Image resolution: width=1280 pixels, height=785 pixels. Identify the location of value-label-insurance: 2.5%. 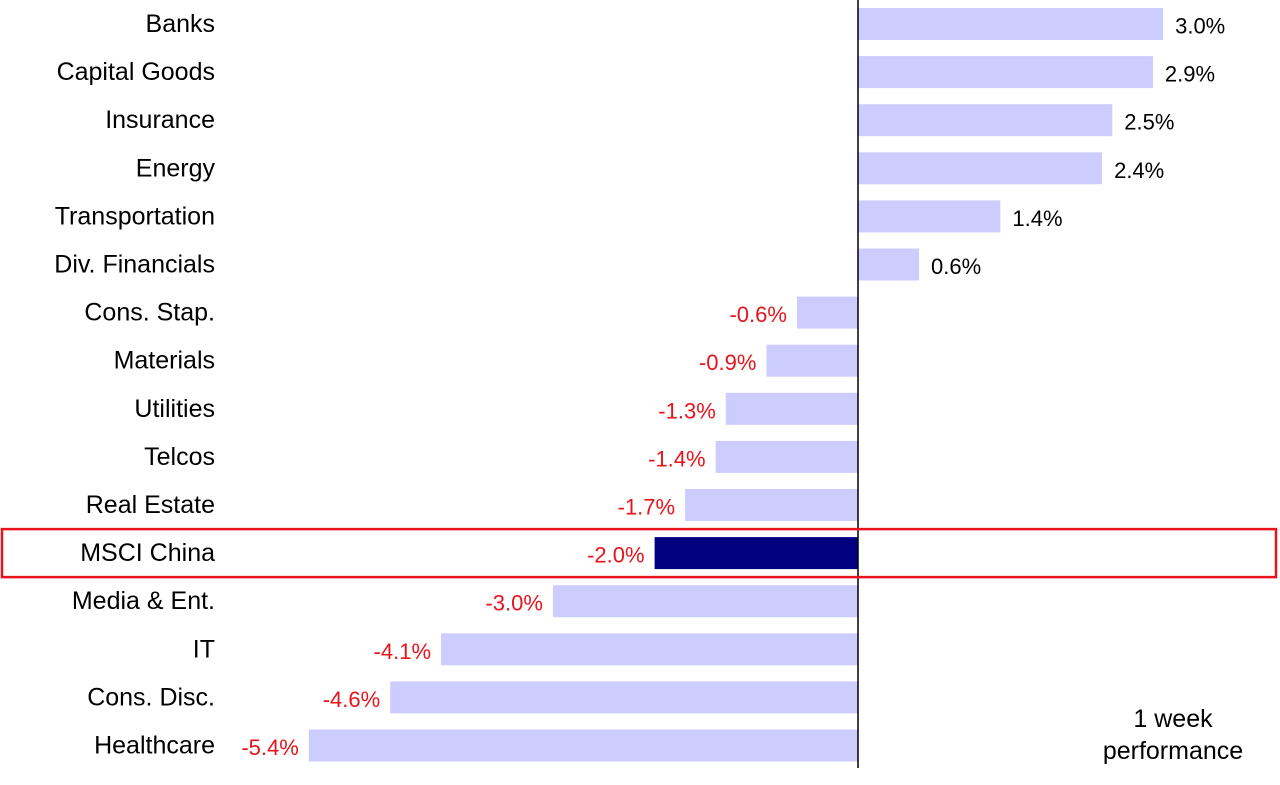
(1149, 122).